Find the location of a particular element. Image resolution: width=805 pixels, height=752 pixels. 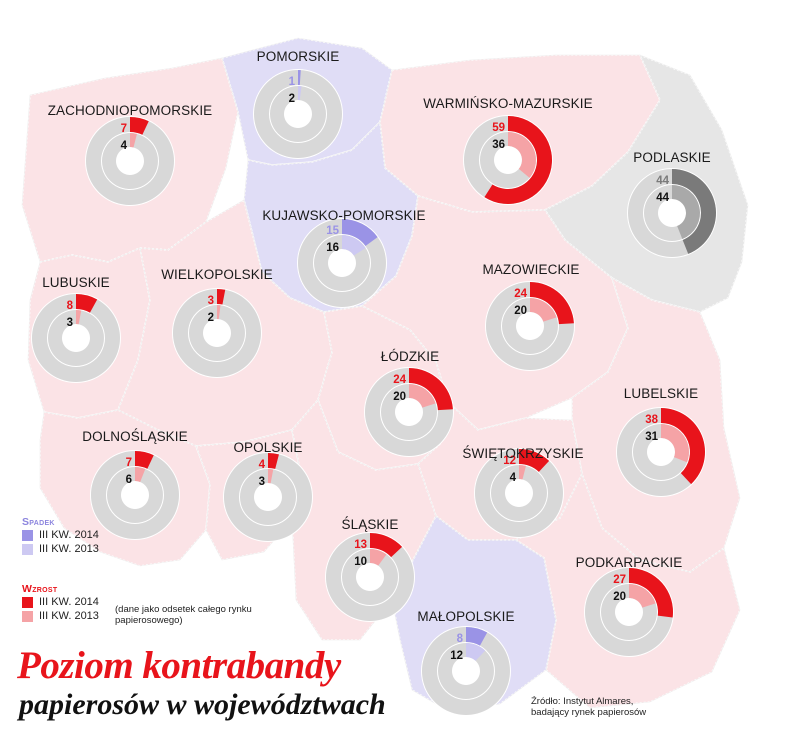

label-2013-kujawsko-pomorskie: 16 is located at coordinates (332, 248).